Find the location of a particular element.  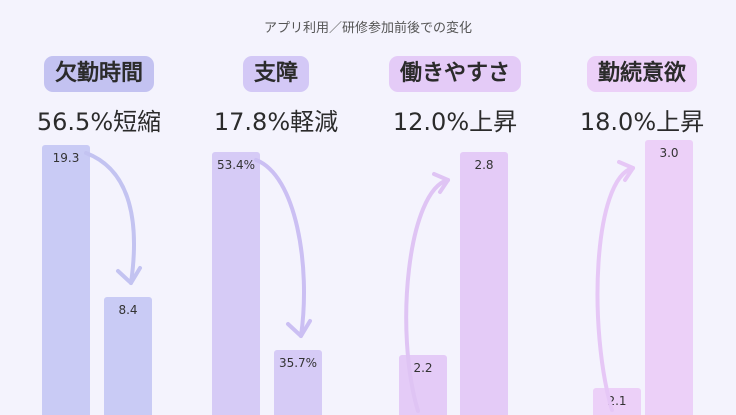

chart-svg: 53.4% 35.7% is located at coordinates (267, 283).